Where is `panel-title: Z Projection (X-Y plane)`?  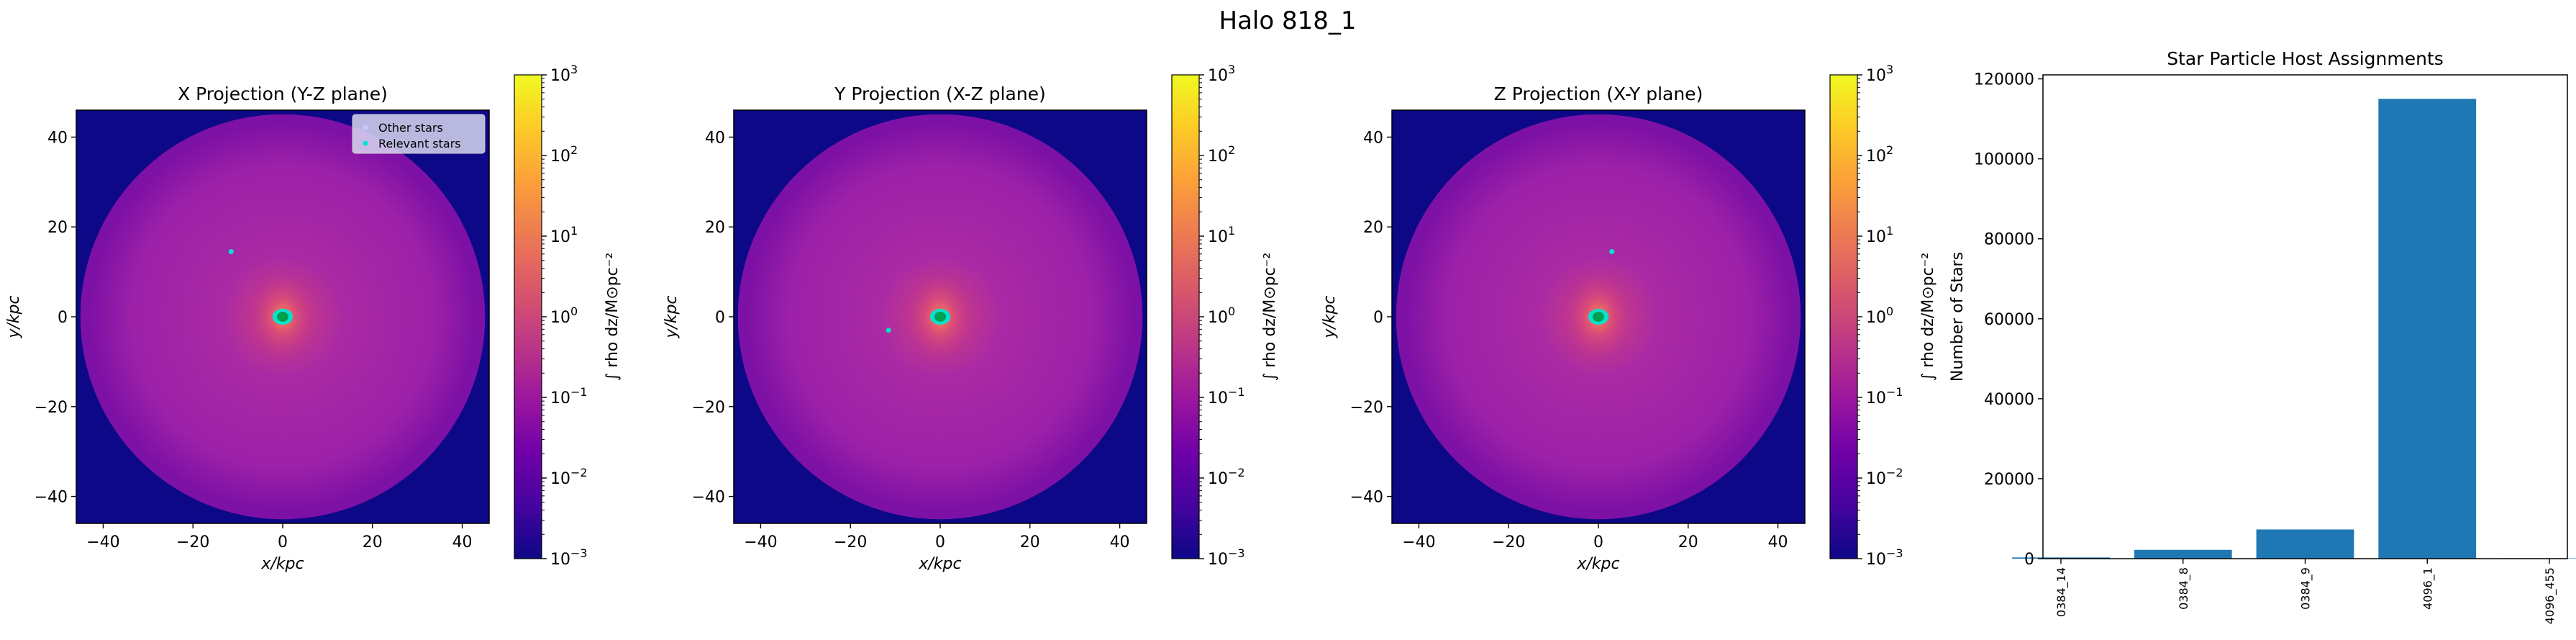 panel-title: Z Projection (X-Y plane) is located at coordinates (1599, 94).